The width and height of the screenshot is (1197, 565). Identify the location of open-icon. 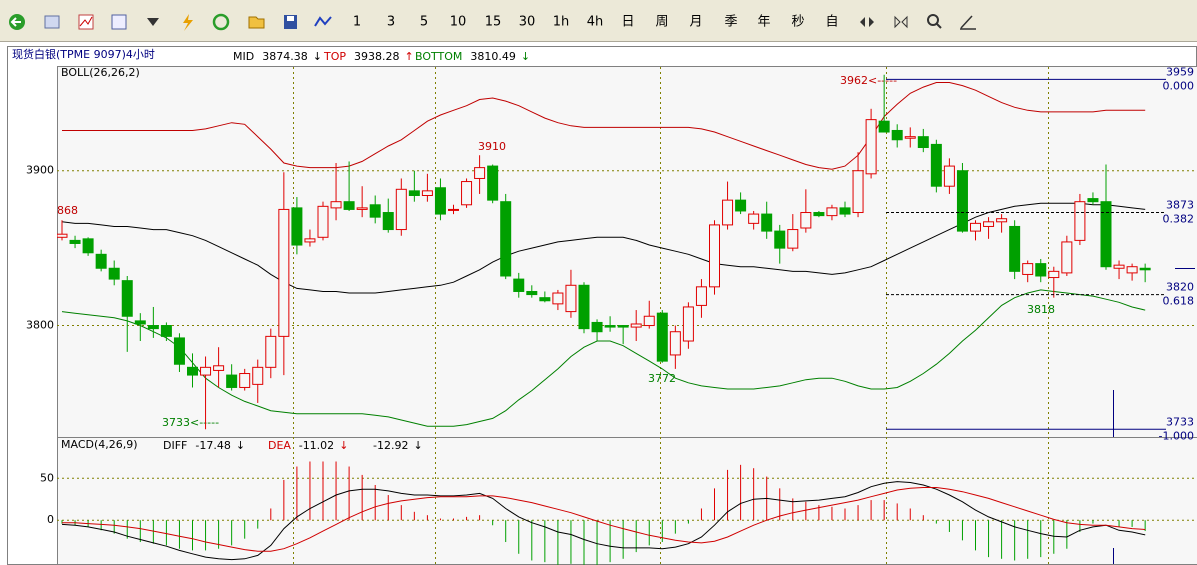
(256, 22).